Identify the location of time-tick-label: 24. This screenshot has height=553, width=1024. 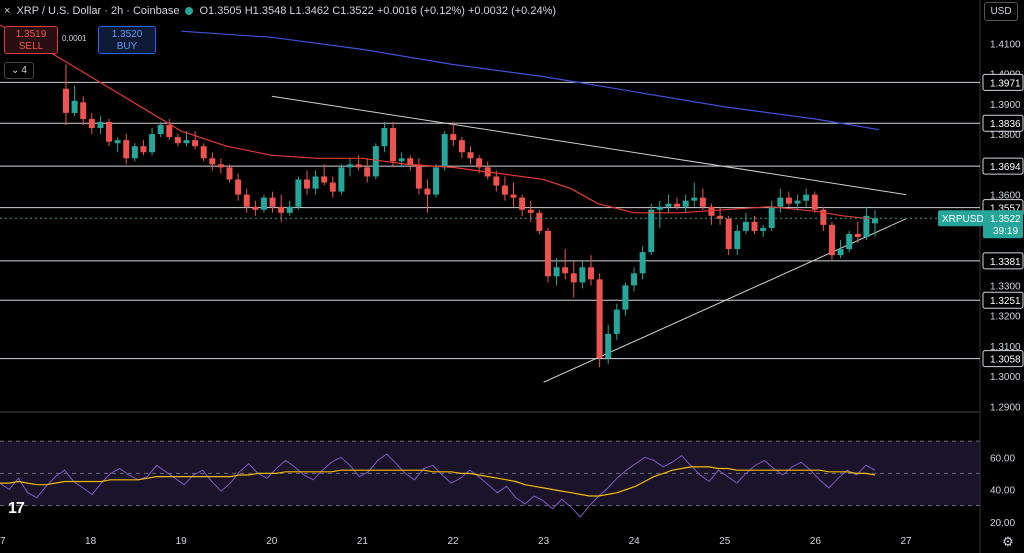
(635, 541).